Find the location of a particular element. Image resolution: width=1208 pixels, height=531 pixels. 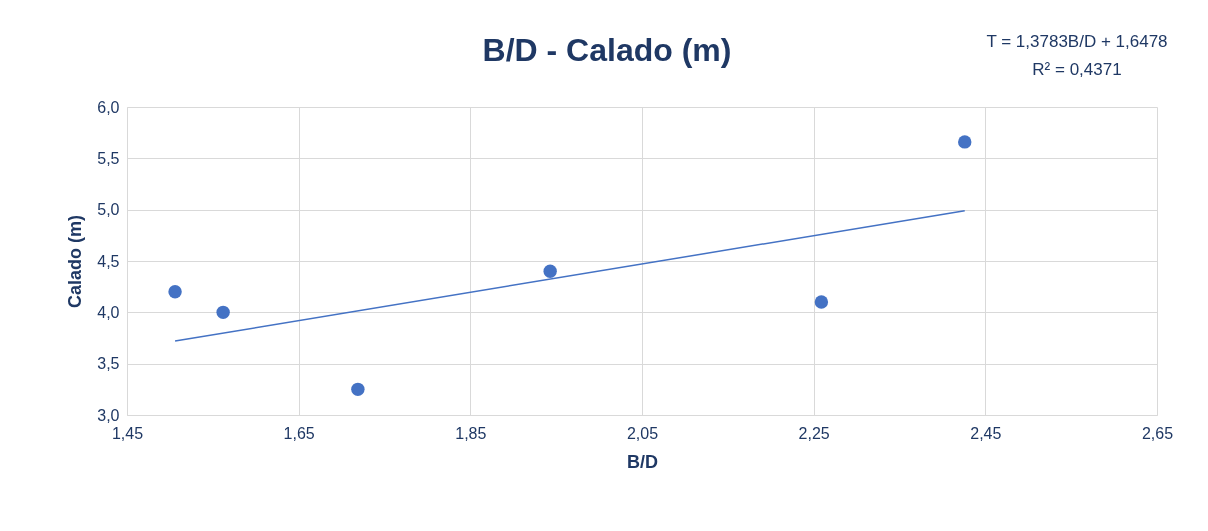

x-tick-label: 1,45 is located at coordinates (127, 433).